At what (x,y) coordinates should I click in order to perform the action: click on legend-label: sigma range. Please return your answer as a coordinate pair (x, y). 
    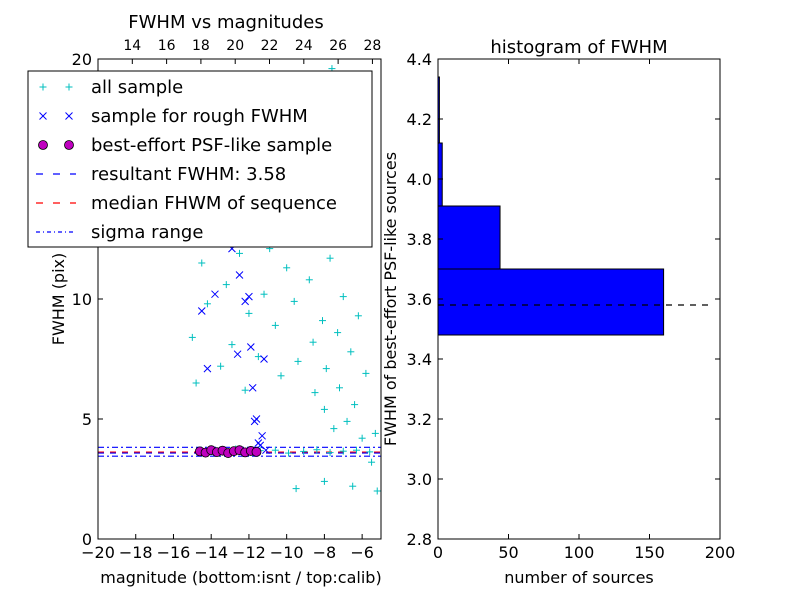
    Looking at the image, I should click on (147, 232).